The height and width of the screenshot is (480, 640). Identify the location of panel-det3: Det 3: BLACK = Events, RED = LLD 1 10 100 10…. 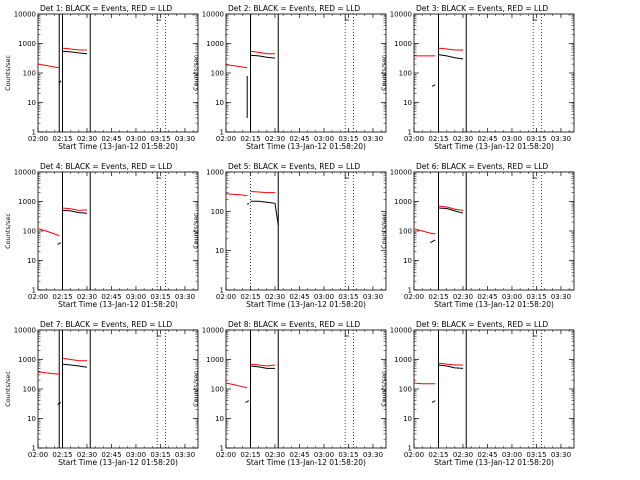
(477, 77).